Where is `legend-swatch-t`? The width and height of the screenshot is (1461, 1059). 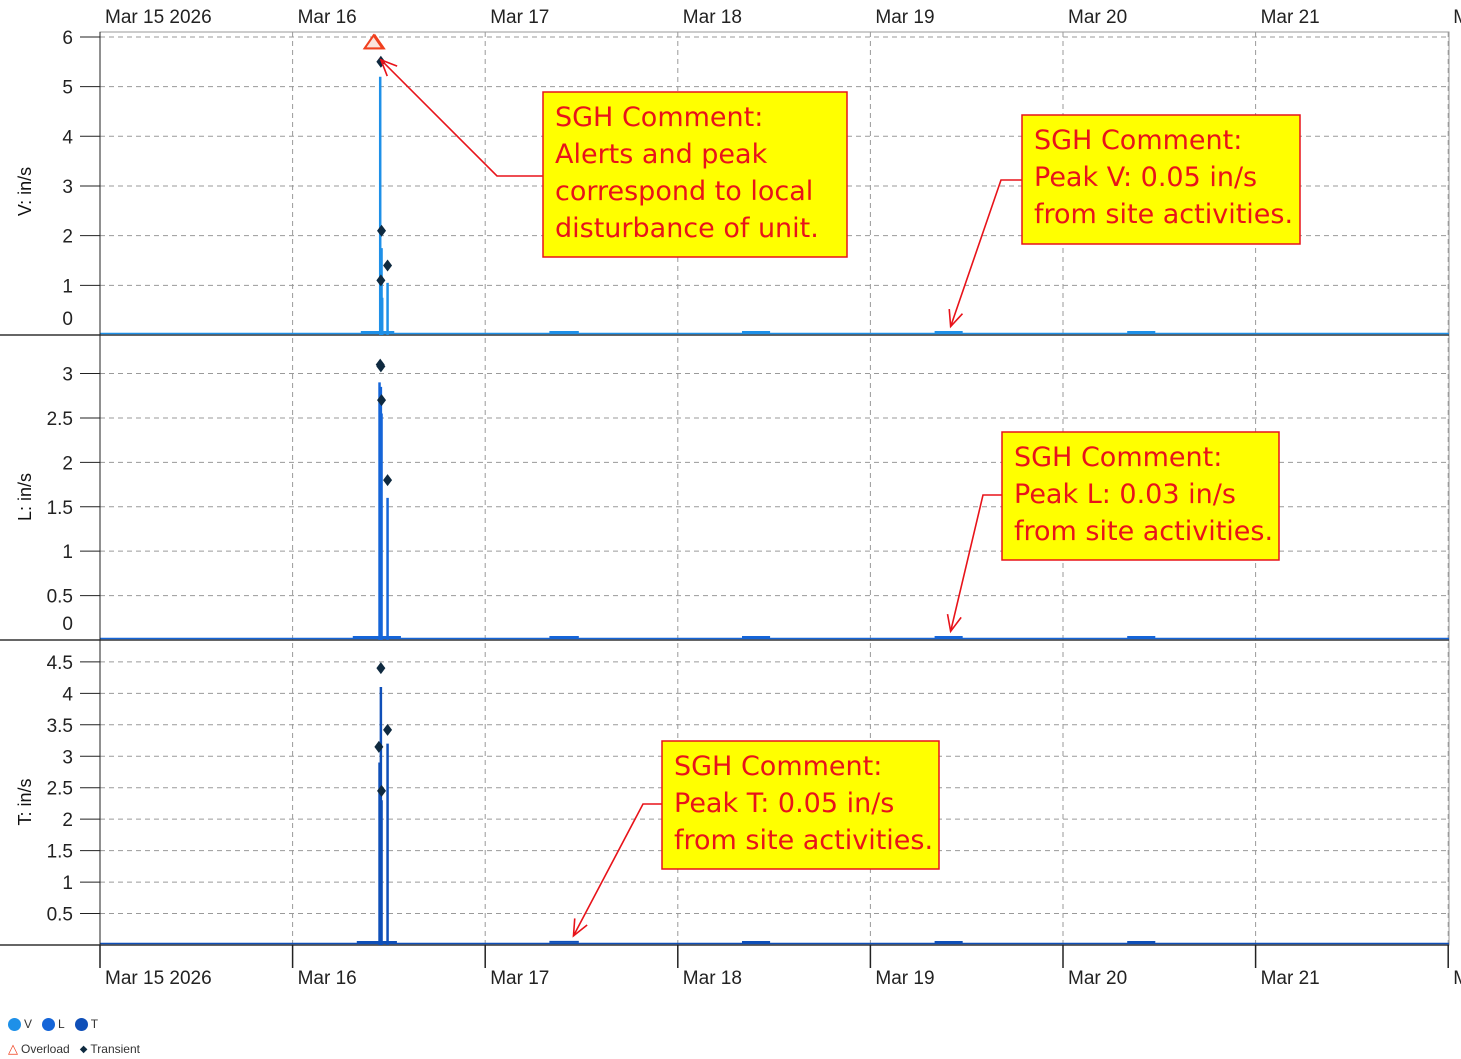 legend-swatch-t is located at coordinates (81, 1024).